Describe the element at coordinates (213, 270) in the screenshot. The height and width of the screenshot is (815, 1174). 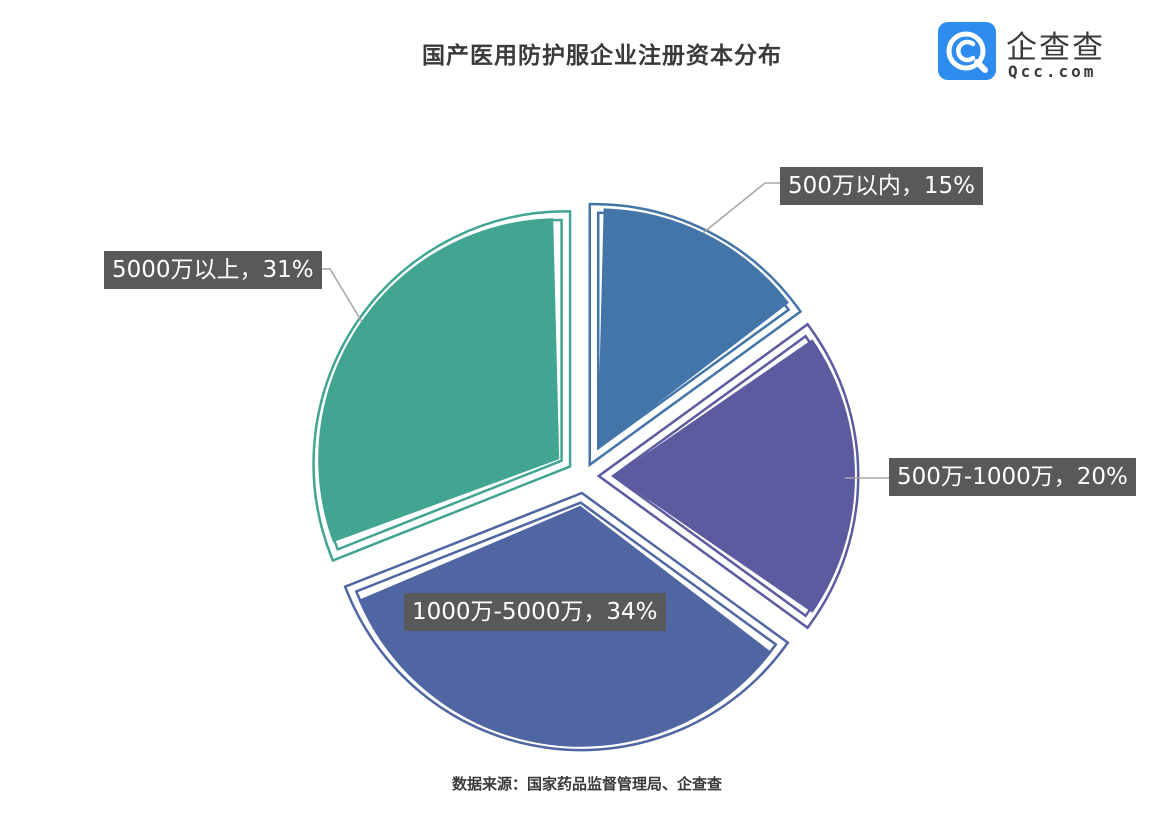
I see `data-label-4: 5000万以上，31%` at that location.